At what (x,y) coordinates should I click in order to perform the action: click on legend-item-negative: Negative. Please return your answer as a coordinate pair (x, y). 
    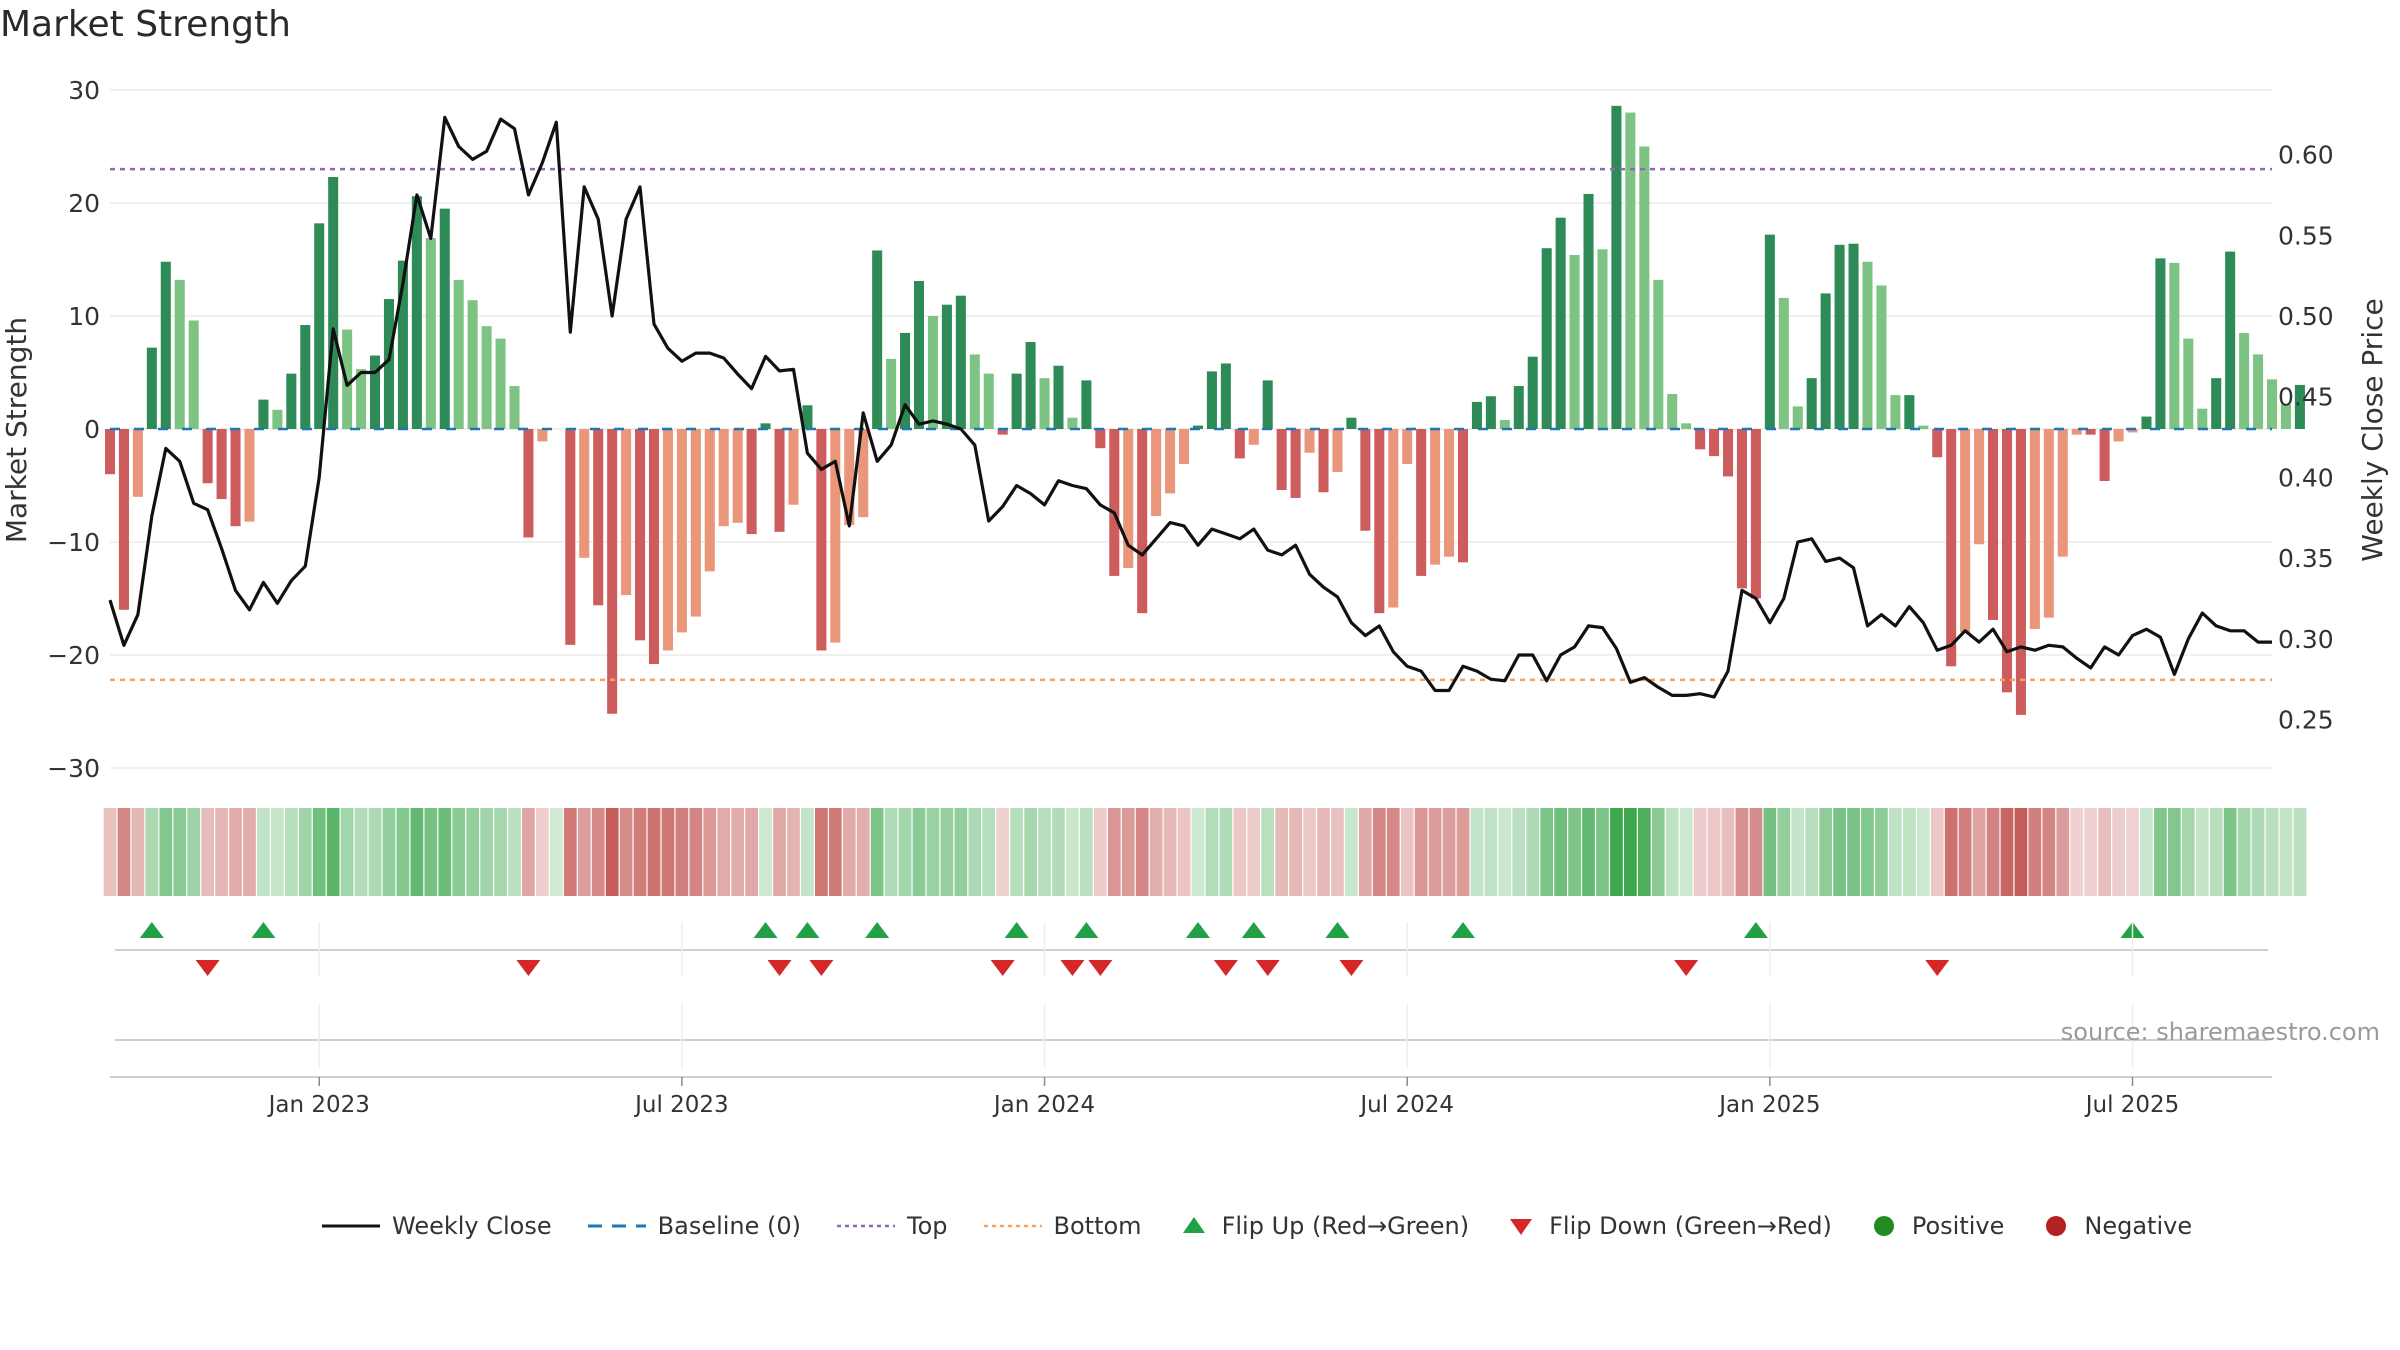
    Looking at the image, I should click on (2115, 1226).